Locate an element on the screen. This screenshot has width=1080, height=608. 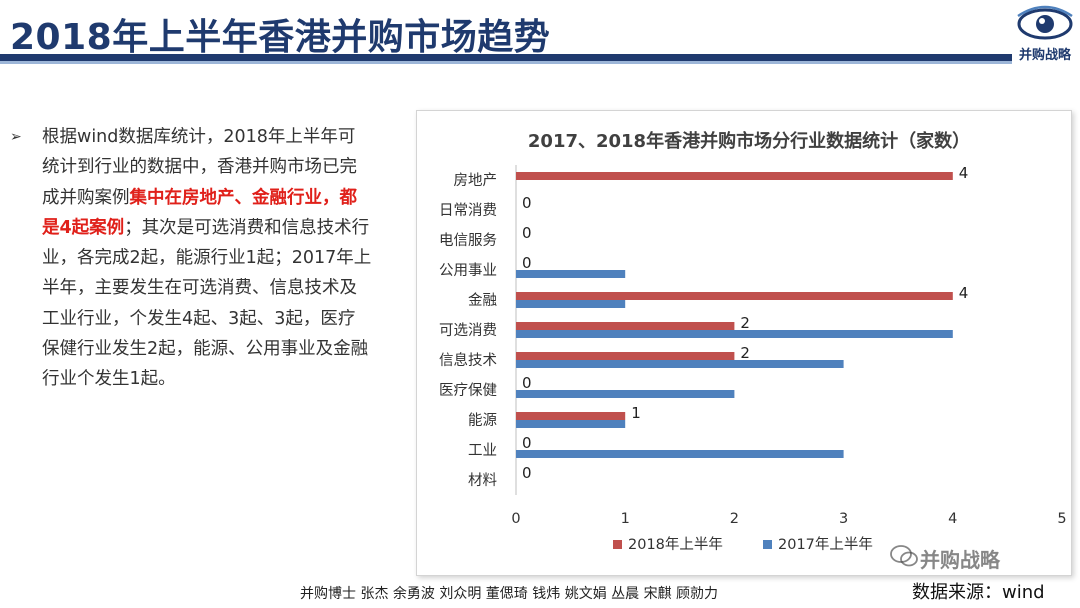
category-label: 工业 is located at coordinates (482, 450).